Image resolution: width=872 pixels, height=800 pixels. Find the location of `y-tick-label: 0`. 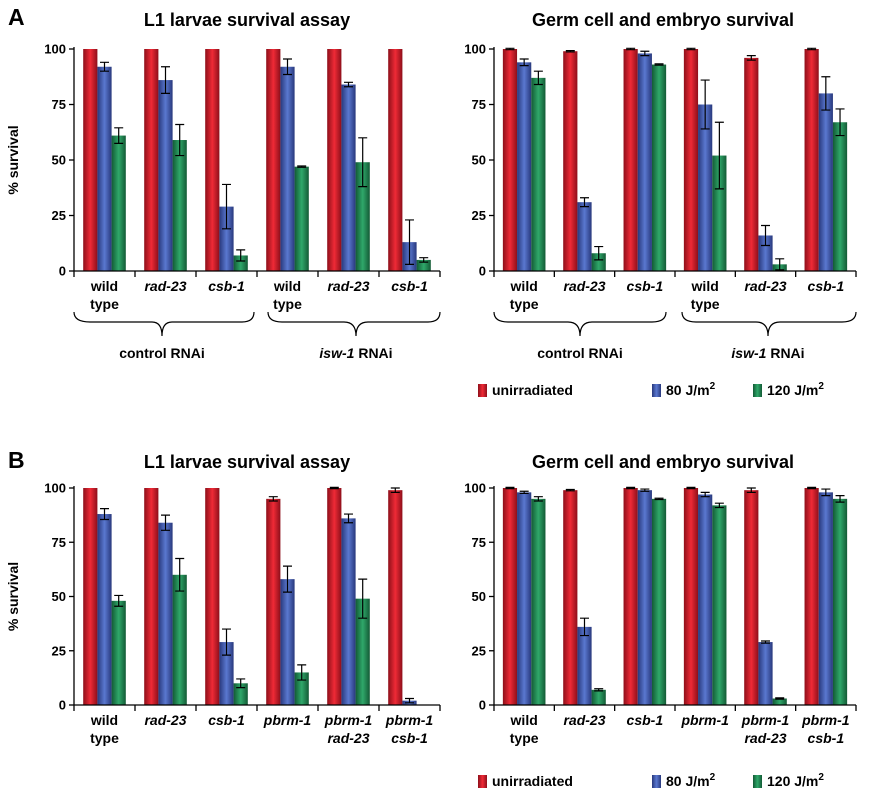

y-tick-label: 0 is located at coordinates (482, 271).